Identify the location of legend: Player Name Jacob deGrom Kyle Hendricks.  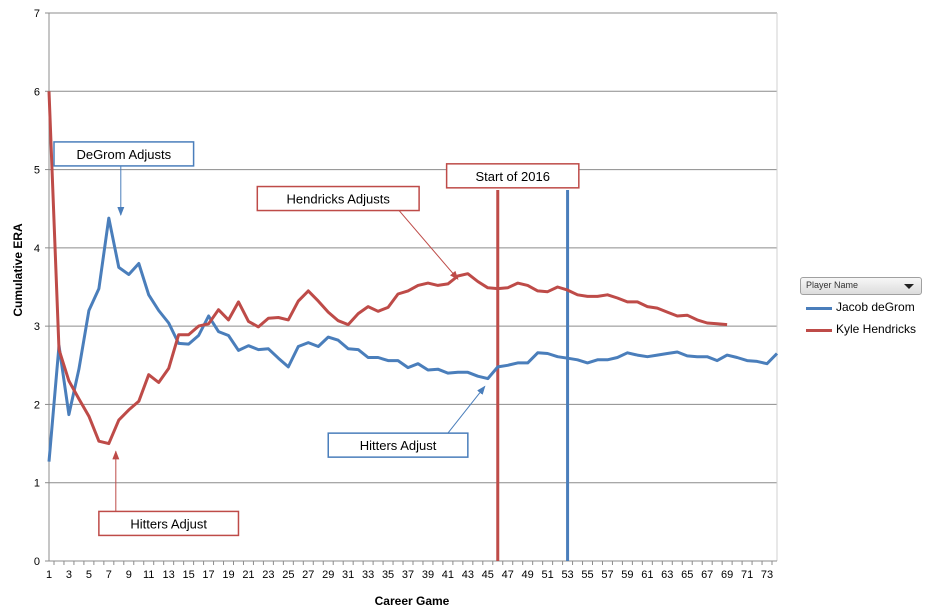
(862, 312).